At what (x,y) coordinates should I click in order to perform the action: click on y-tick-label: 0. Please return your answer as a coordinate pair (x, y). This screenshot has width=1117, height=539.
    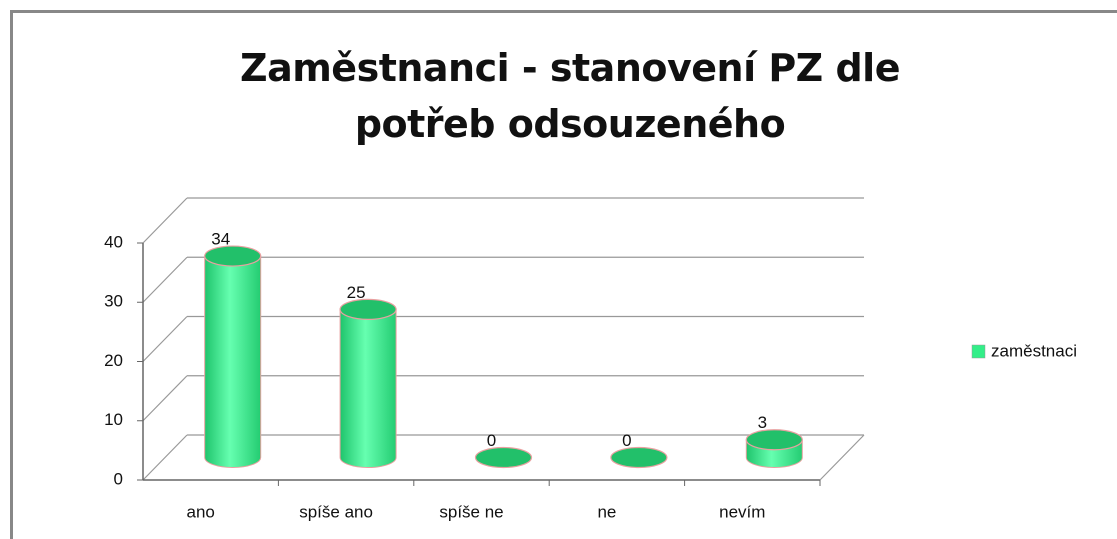
    Looking at the image, I should click on (118, 478).